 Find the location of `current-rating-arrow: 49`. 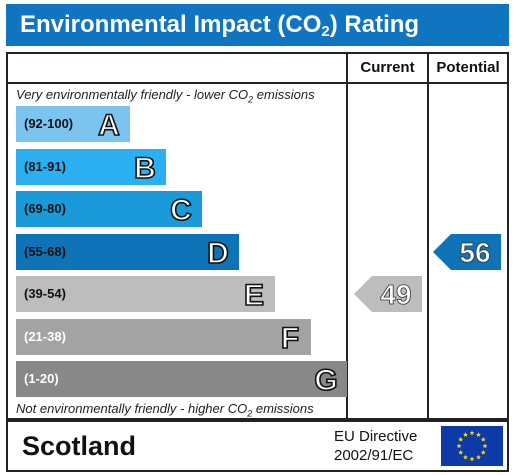

current-rating-arrow: 49 is located at coordinates (388, 294).